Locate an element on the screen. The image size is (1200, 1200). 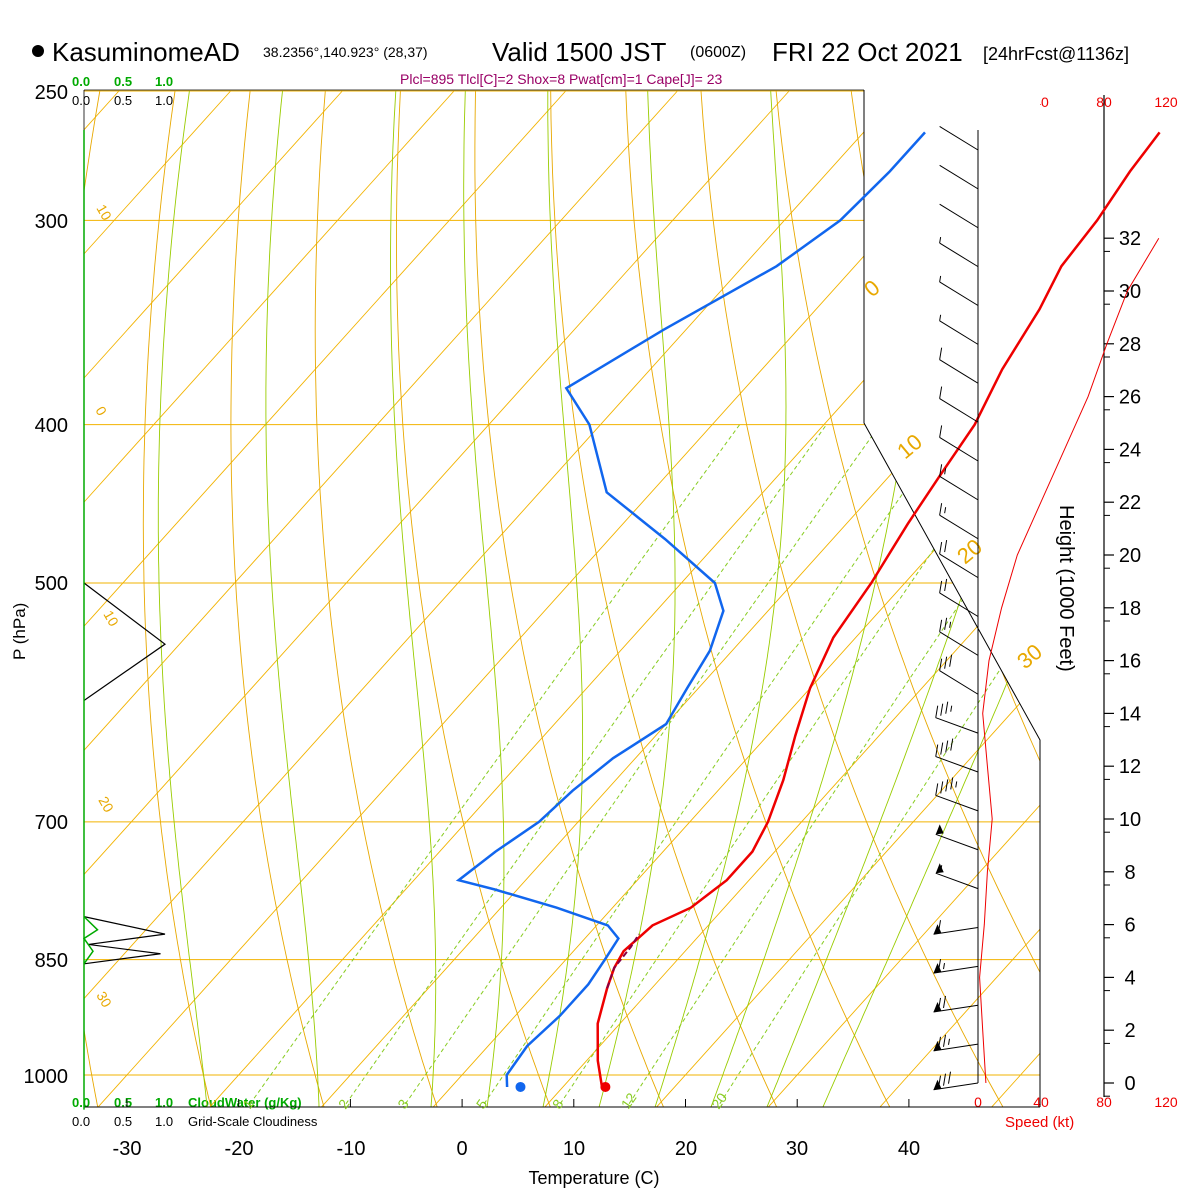
height-axis-label: Height (1000 Feet) is located at coordinates (1066, 588).